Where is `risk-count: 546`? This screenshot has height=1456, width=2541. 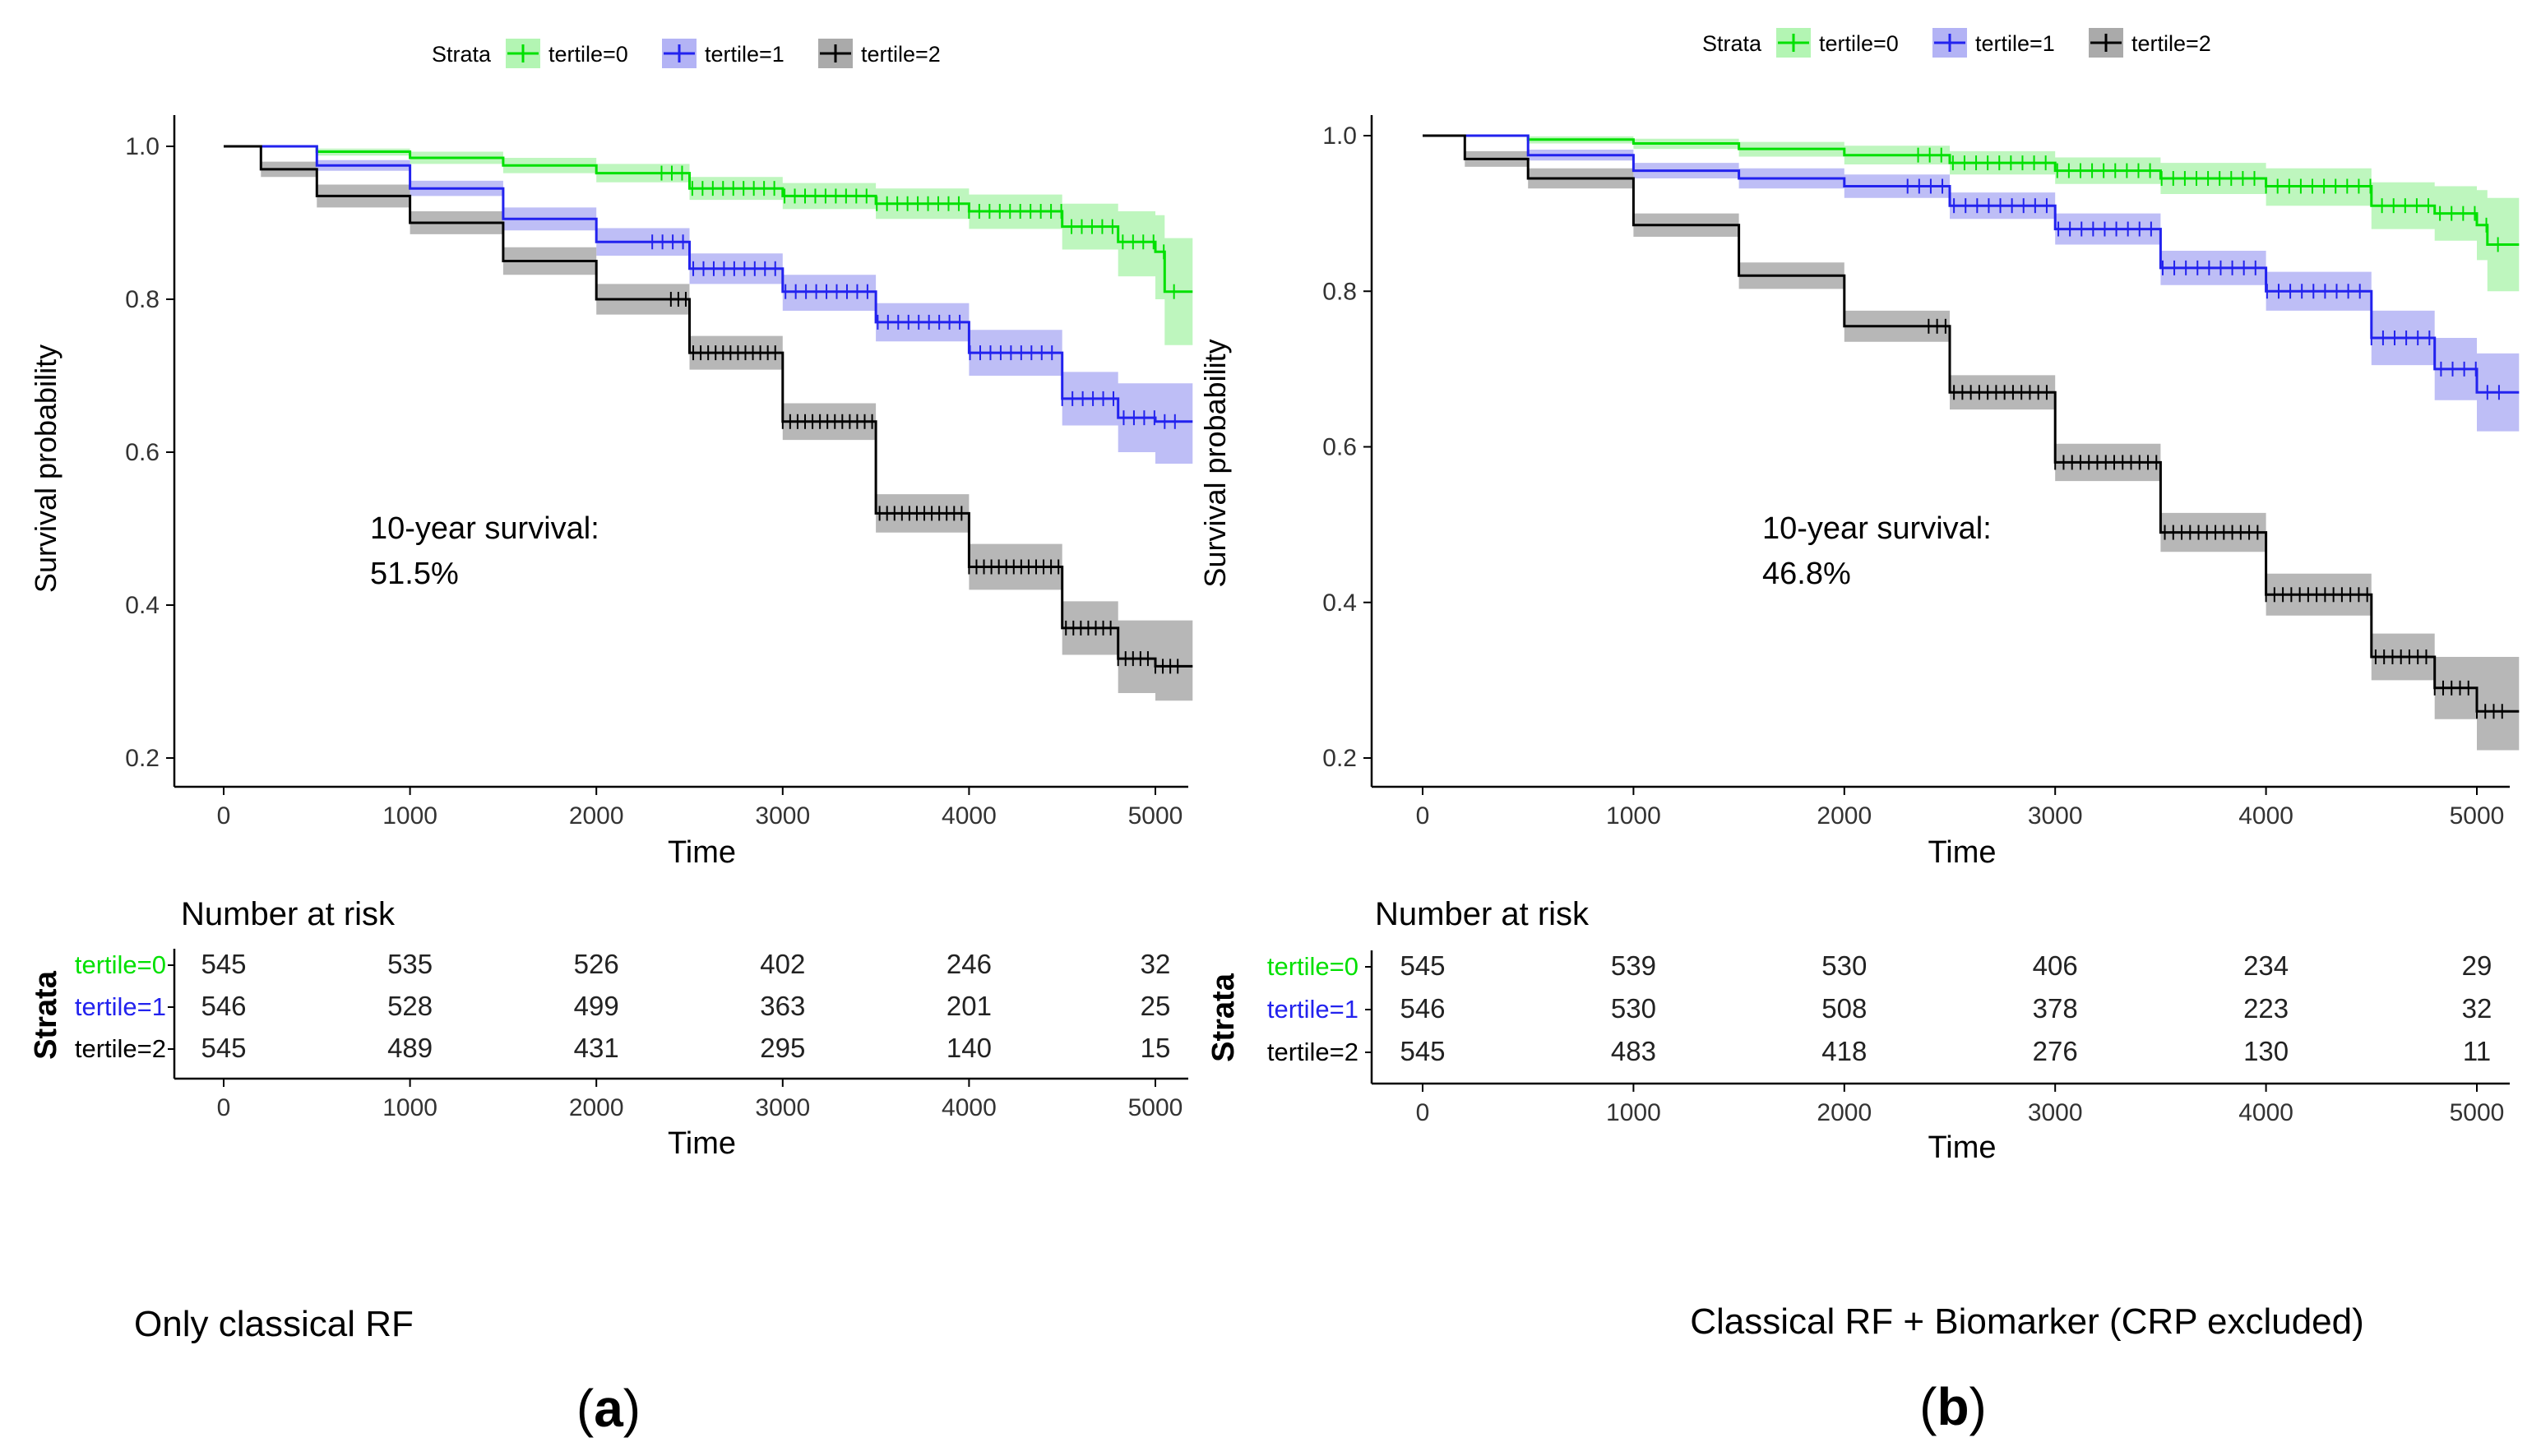
risk-count: 546 is located at coordinates (1422, 1008).